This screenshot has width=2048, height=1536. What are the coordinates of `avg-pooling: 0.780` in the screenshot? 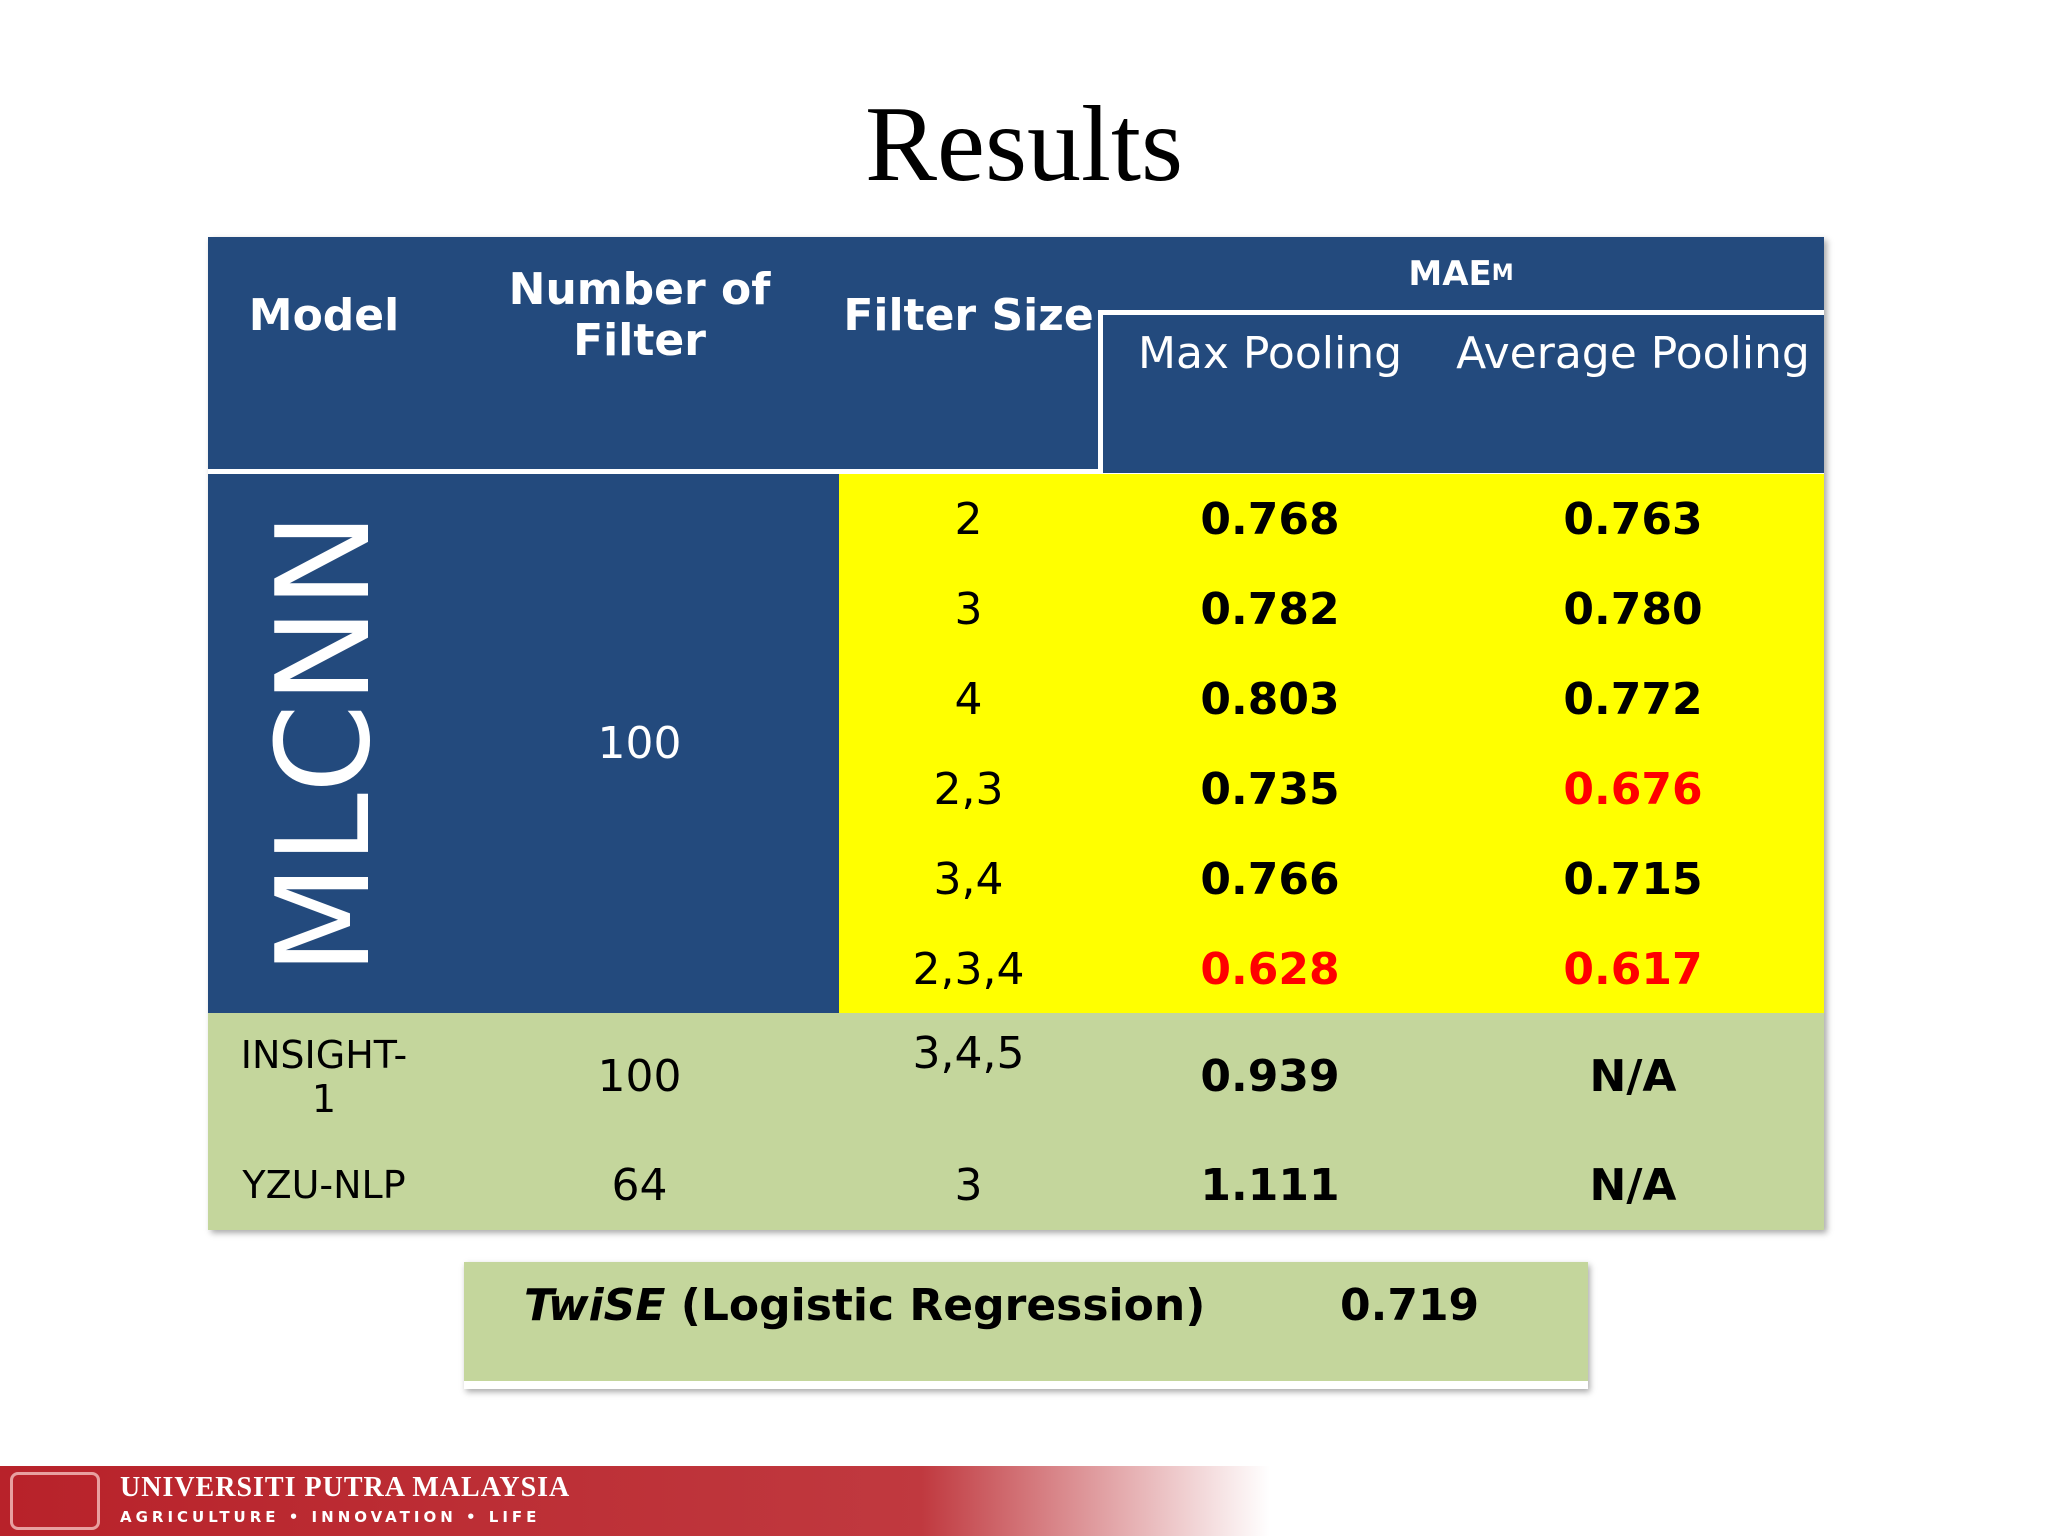 It's located at (1633, 609).